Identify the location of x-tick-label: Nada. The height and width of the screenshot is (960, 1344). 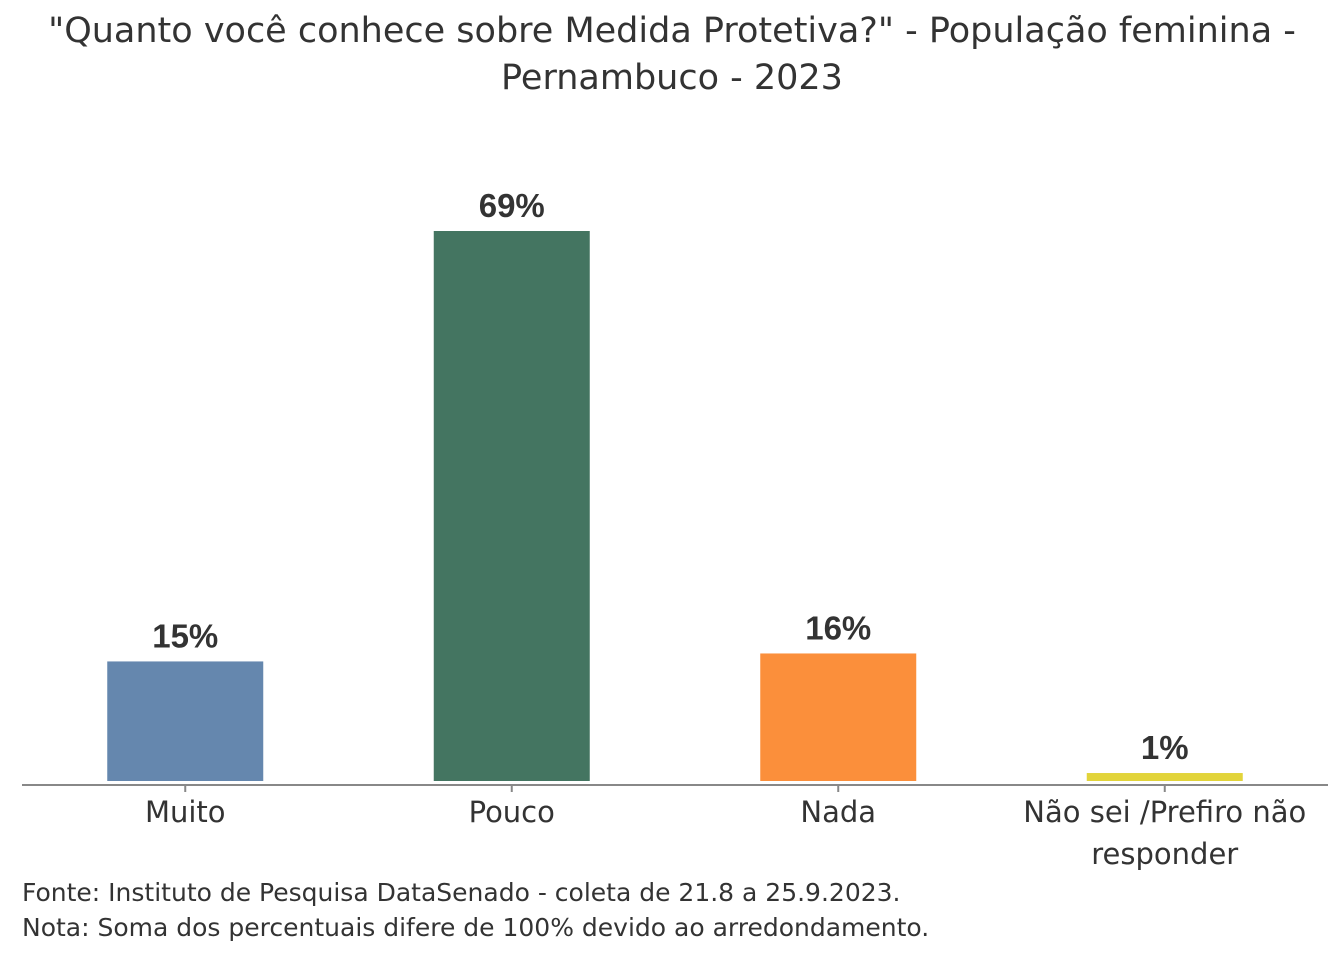
(838, 812).